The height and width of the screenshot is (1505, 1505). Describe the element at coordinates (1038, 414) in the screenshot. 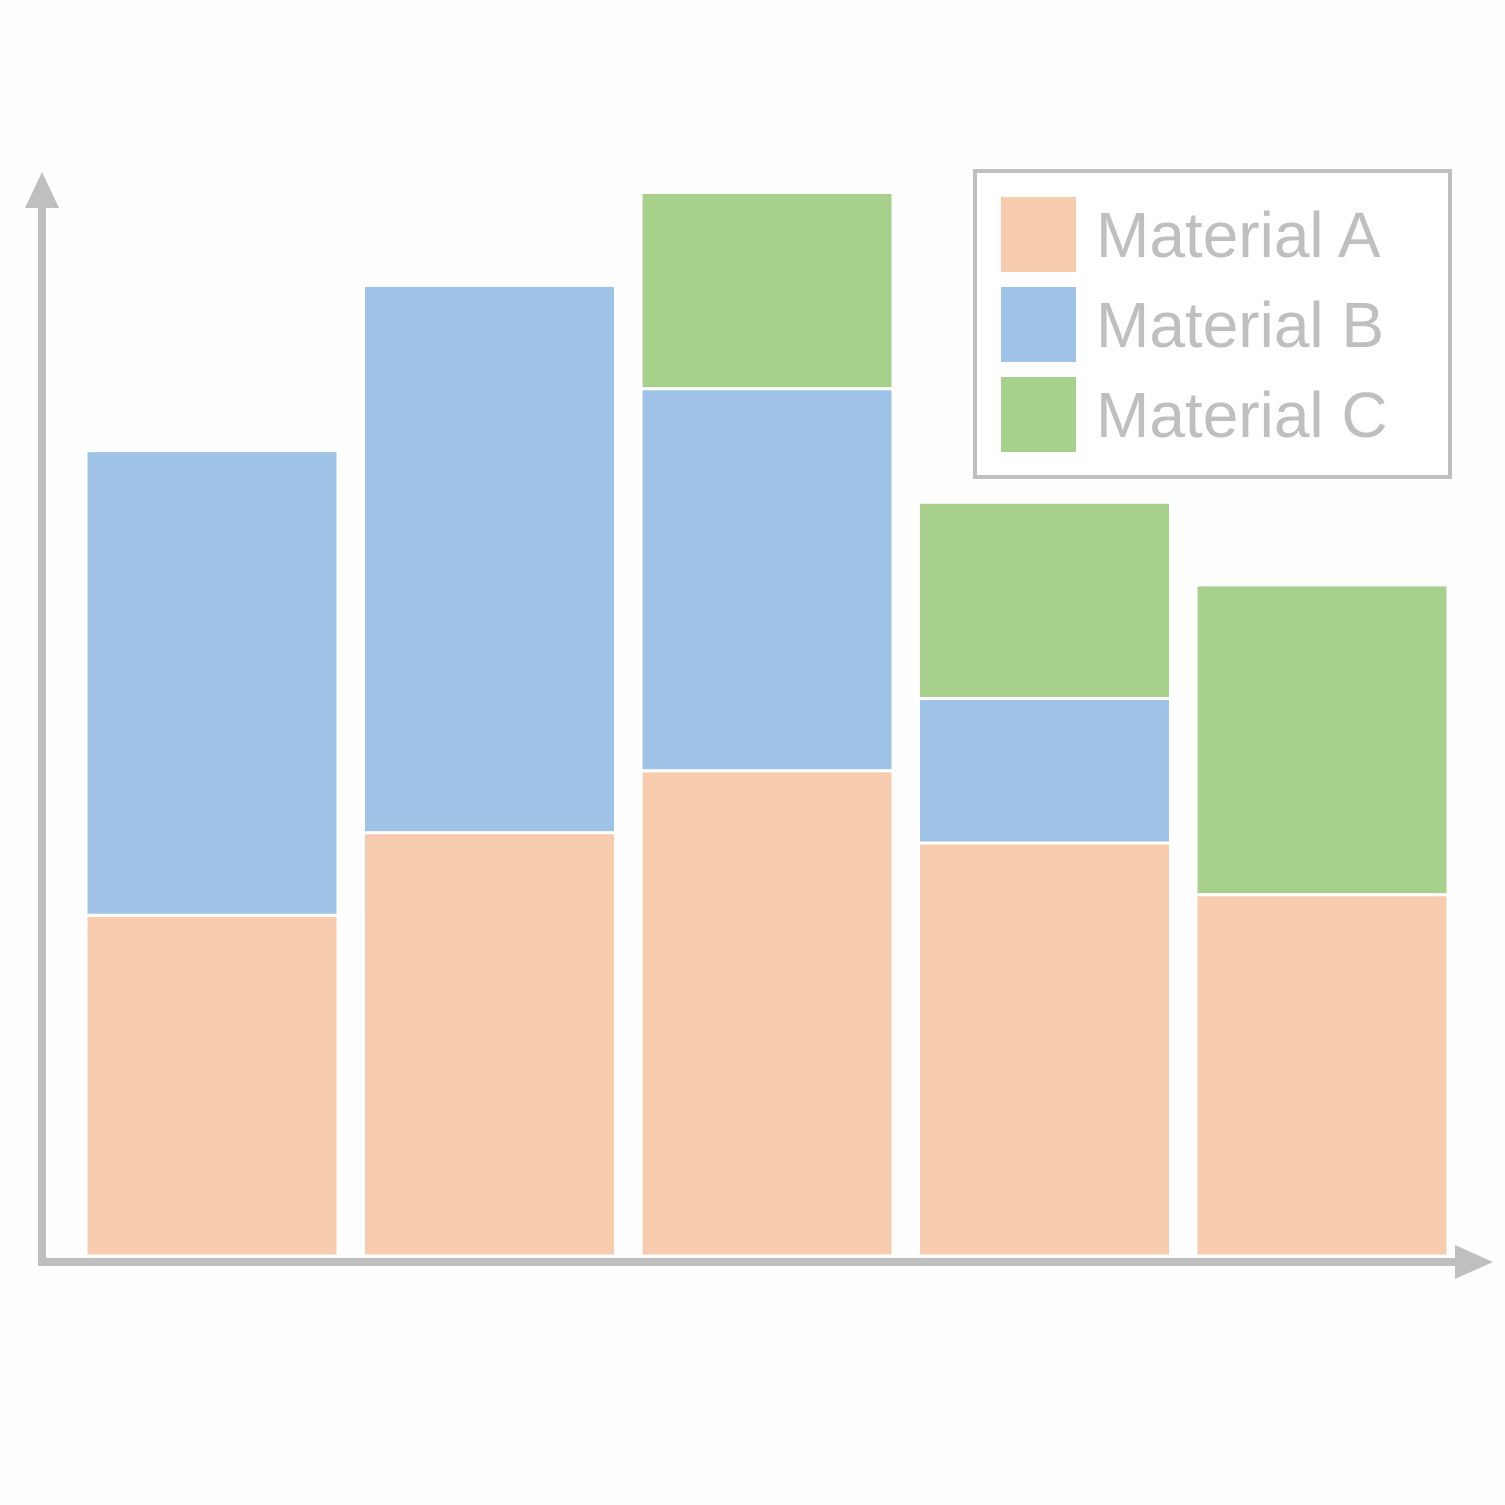

I see `legend-swatch-material-c` at that location.